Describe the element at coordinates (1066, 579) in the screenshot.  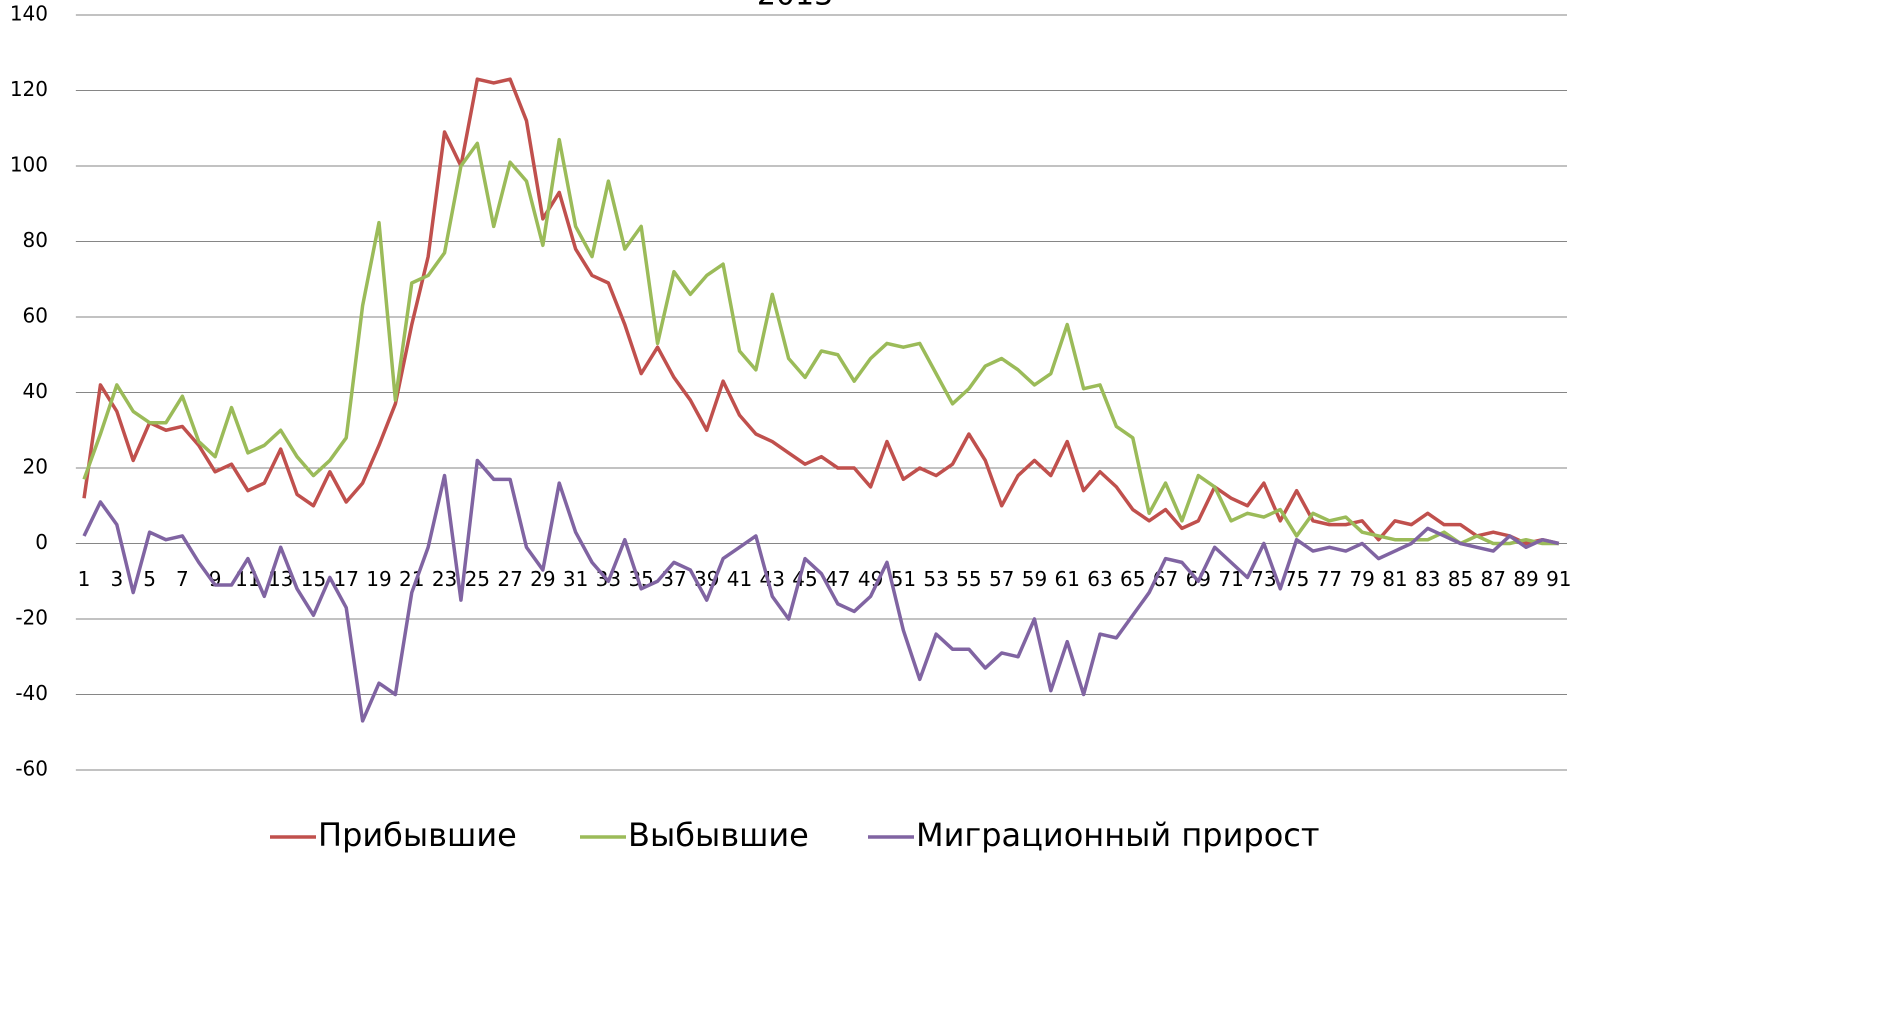
I see `x-tick-label: 61` at that location.